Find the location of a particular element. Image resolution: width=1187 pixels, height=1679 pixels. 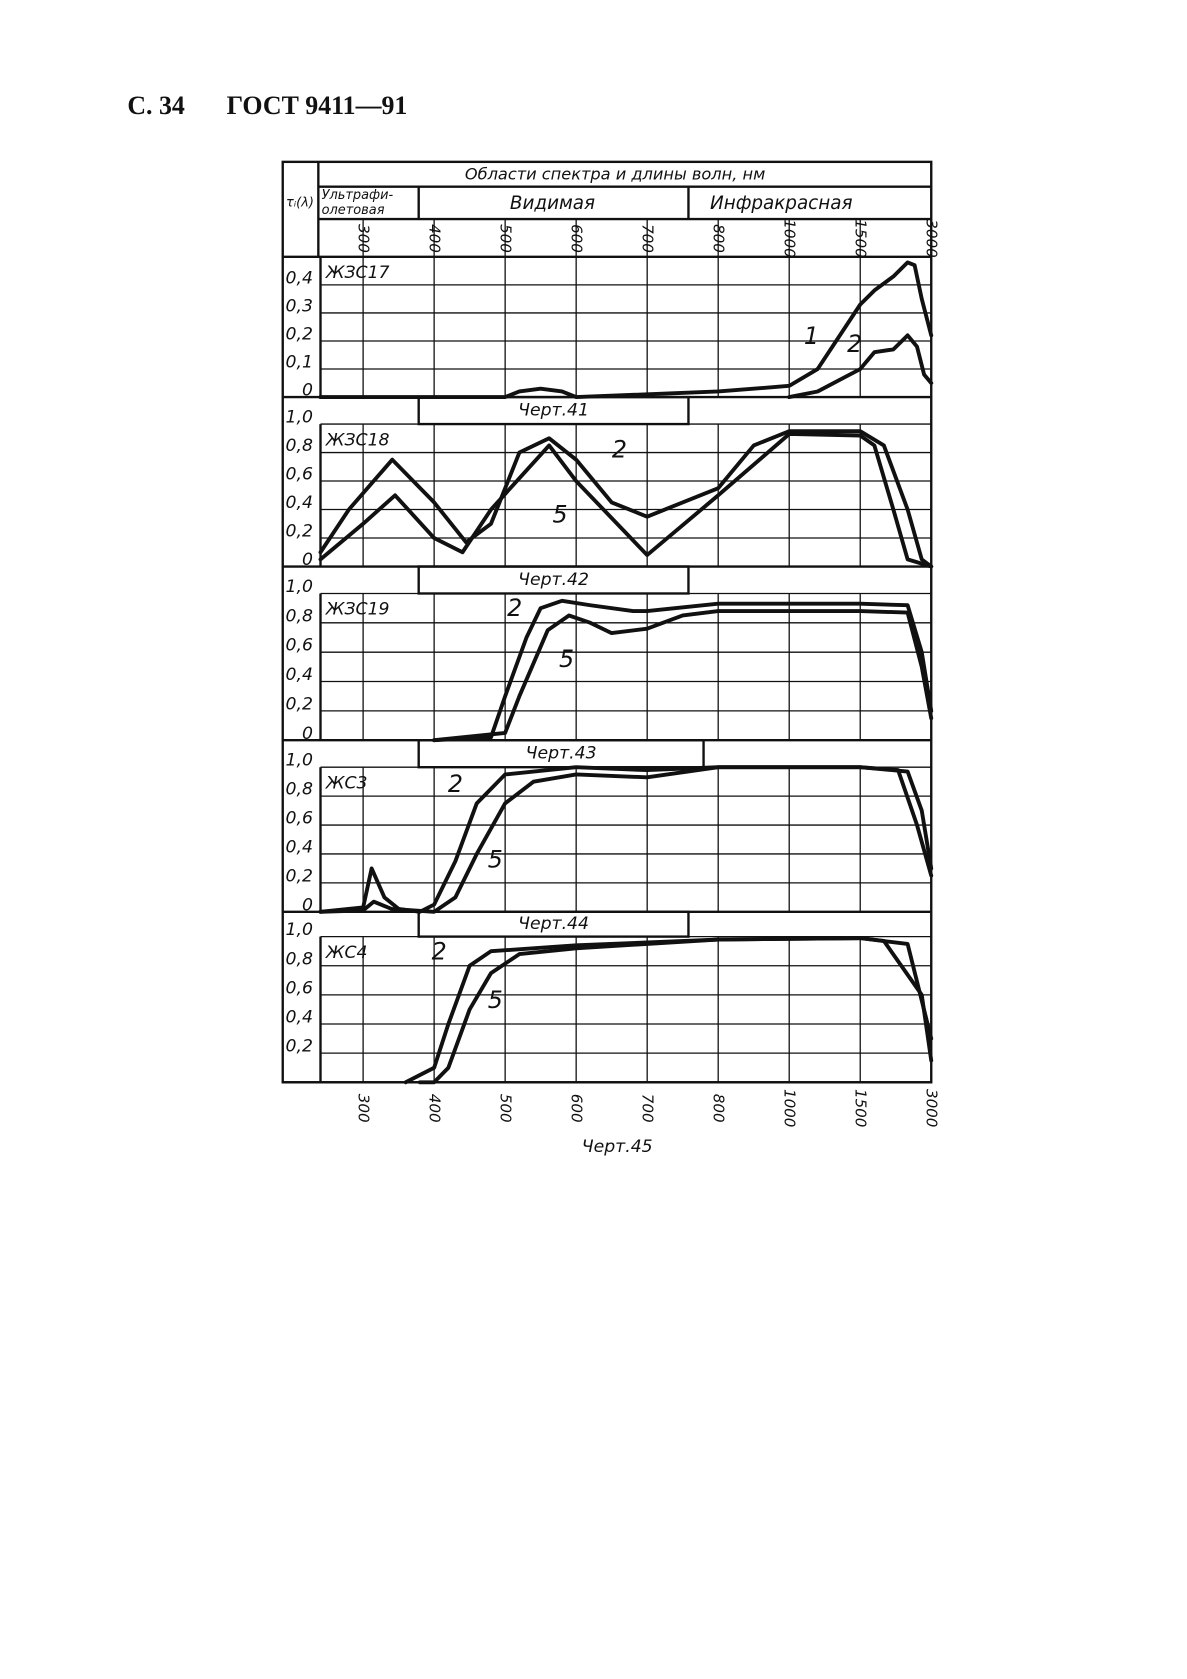

y-tick-label: 0,3 is located at coordinates (299, 306).